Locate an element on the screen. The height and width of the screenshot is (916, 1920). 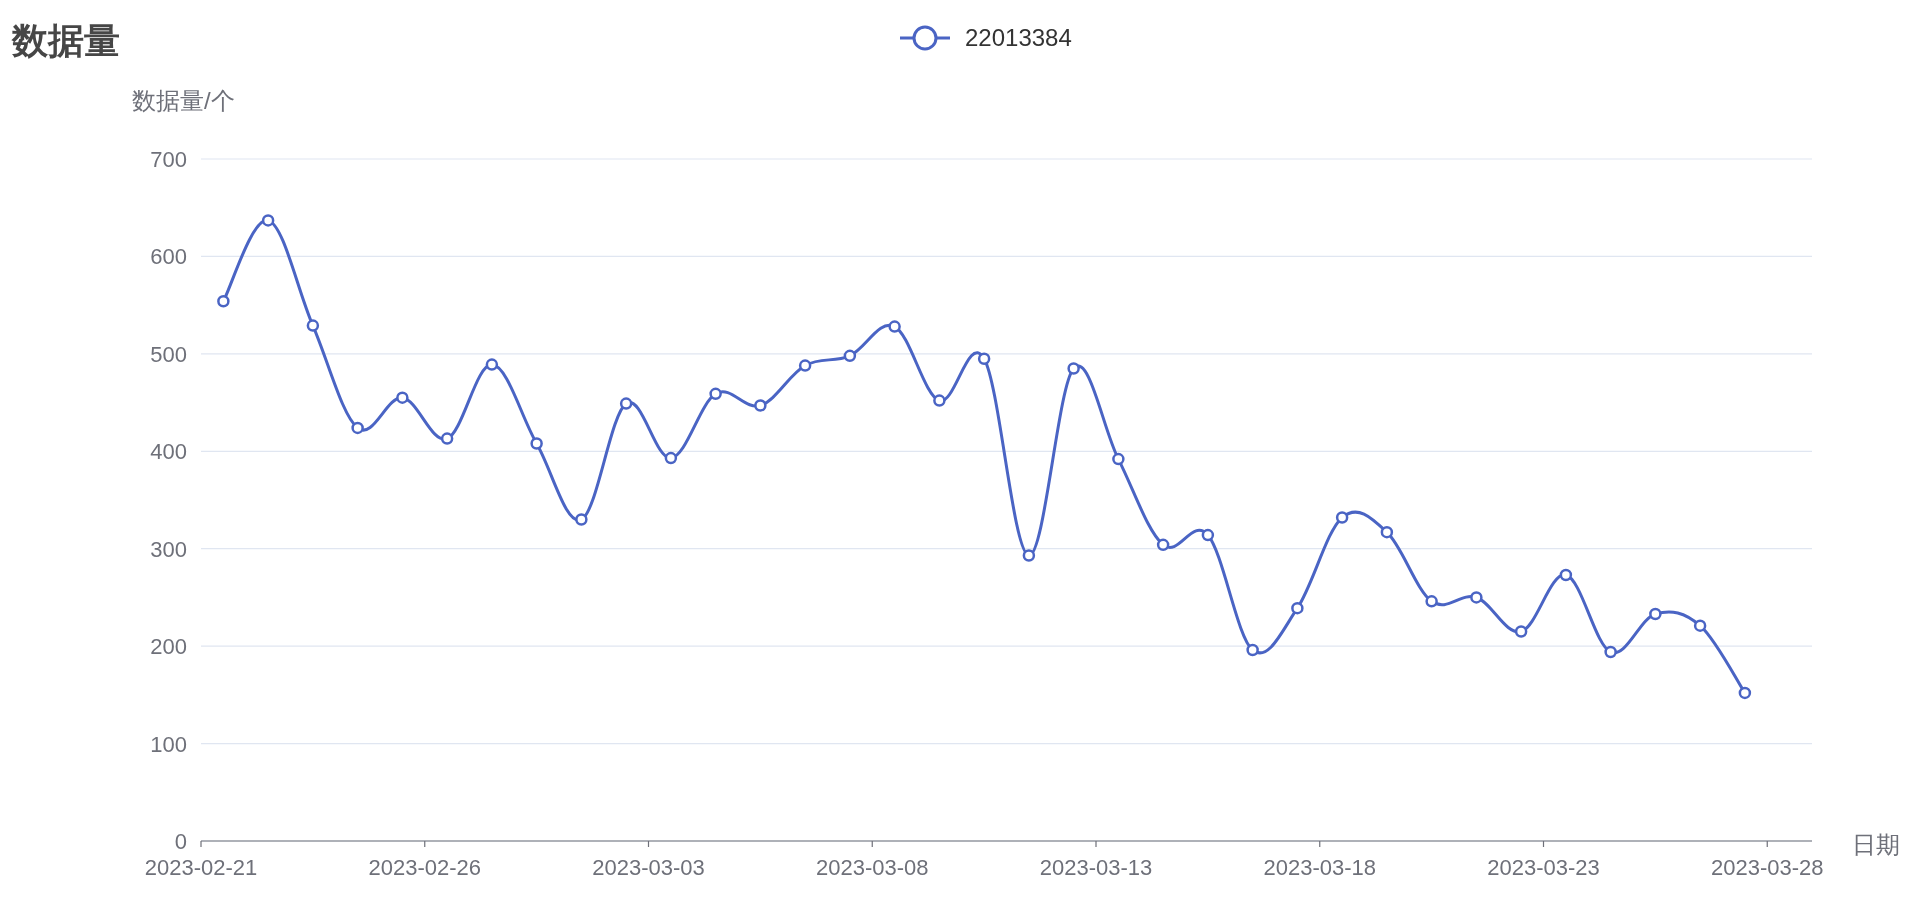
x-tick-label: 2023-03-18 is located at coordinates (1320, 867).